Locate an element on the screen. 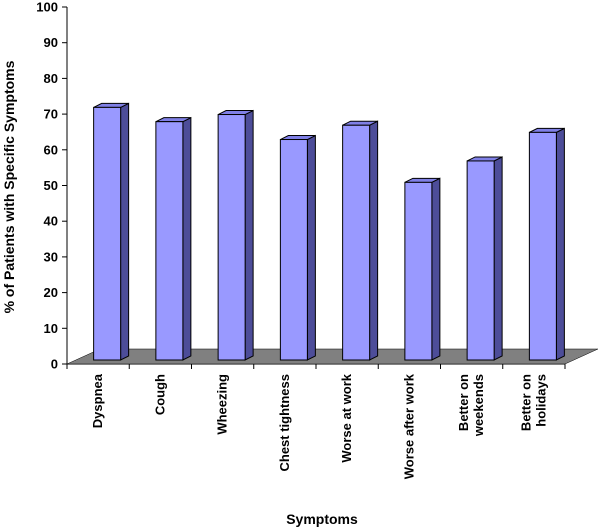 This screenshot has height=528, width=600. y-tick-label: 70 is located at coordinates (51, 114).